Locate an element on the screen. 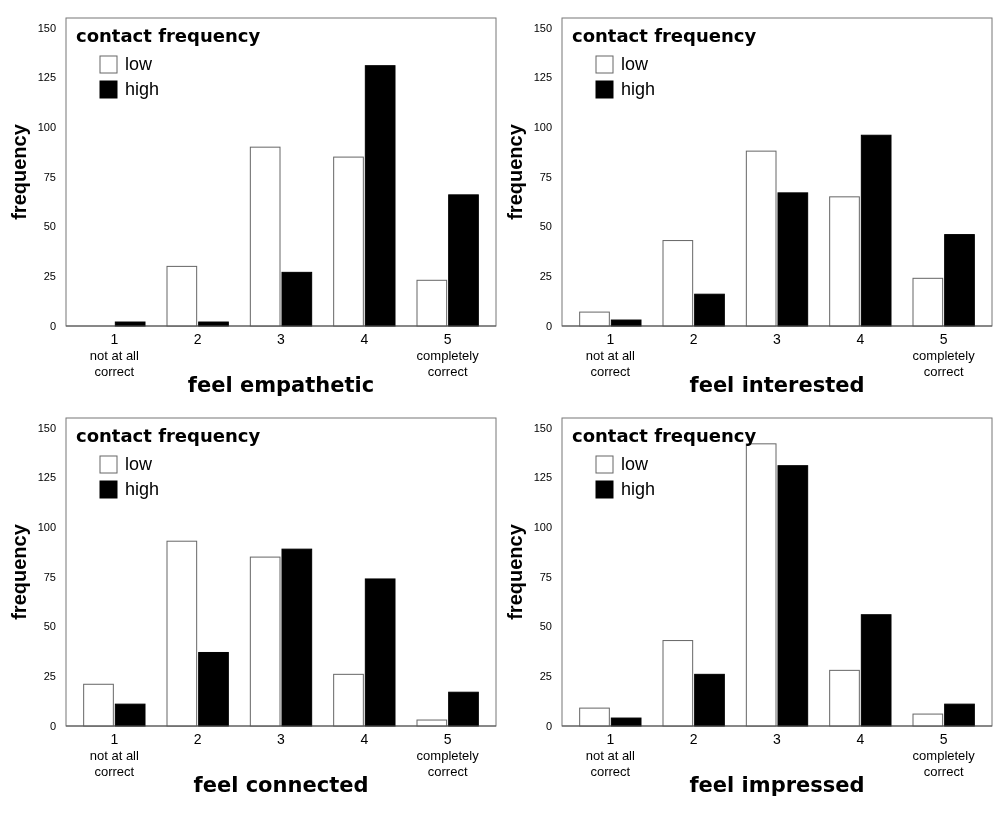  x-axis-title: feel empathetic is located at coordinates (281, 385).